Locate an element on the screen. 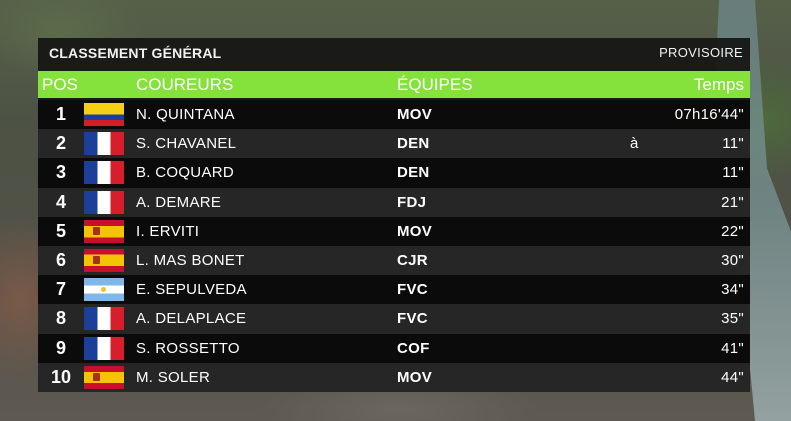 The height and width of the screenshot is (421, 791). rider-time: 34" is located at coordinates (732, 290).